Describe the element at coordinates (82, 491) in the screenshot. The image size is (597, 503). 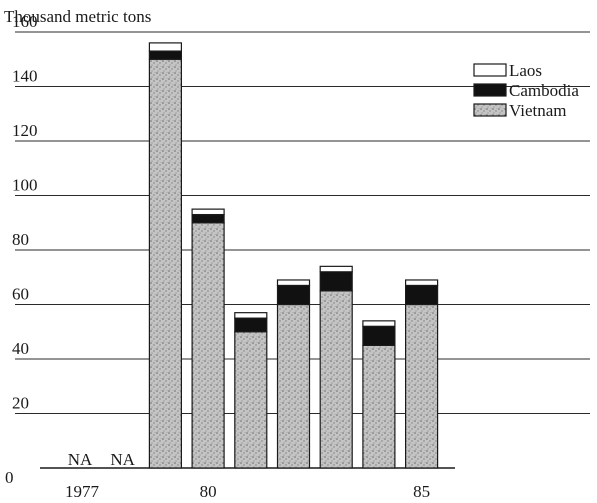
I see `x-tick-label: 1977` at that location.